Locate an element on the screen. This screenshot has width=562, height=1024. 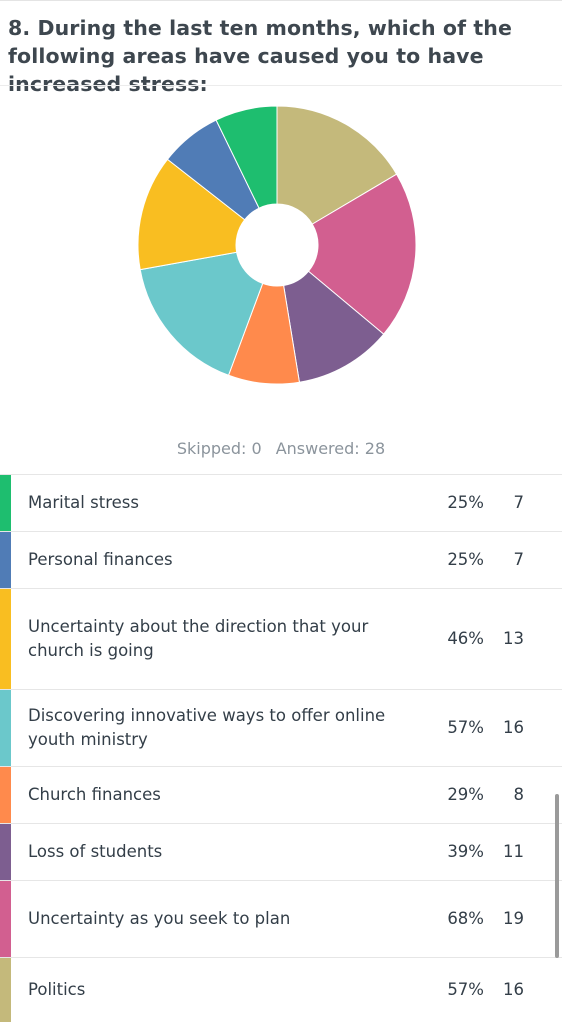
result-row: Loss of students 39% 11 is located at coordinates (281, 851).